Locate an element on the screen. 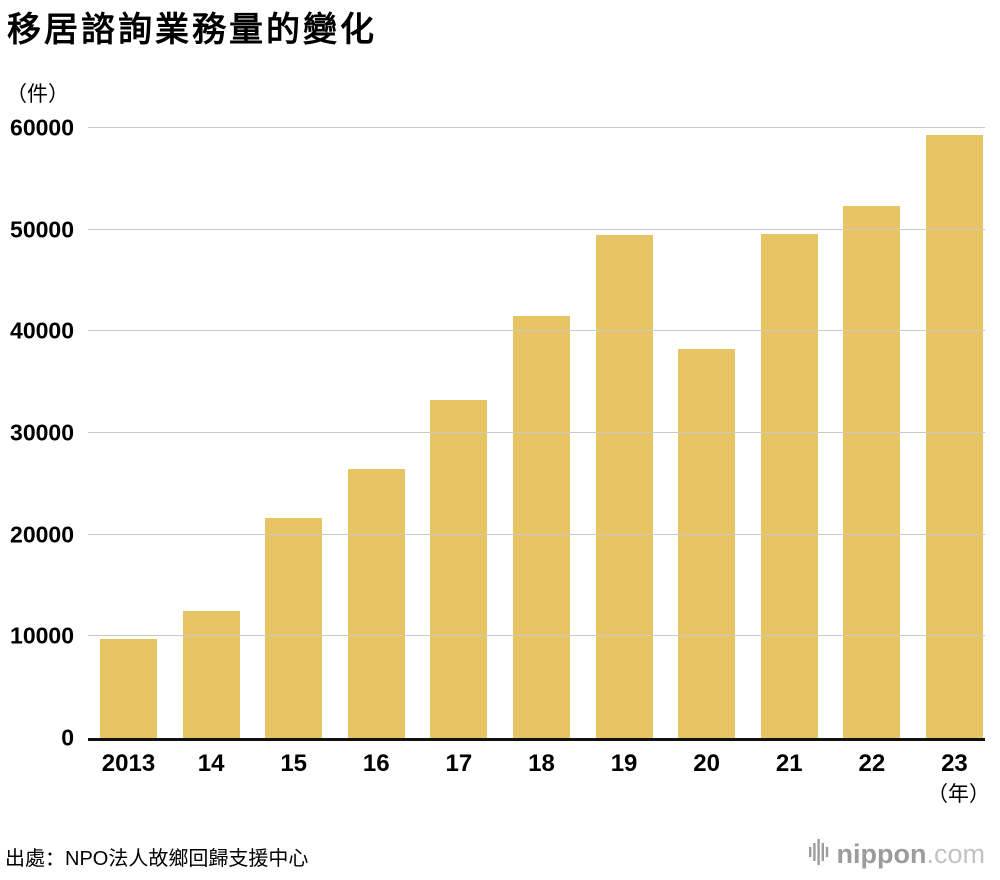 This screenshot has height=880, width=1000. bar-slot: 18 is located at coordinates (541, 452).